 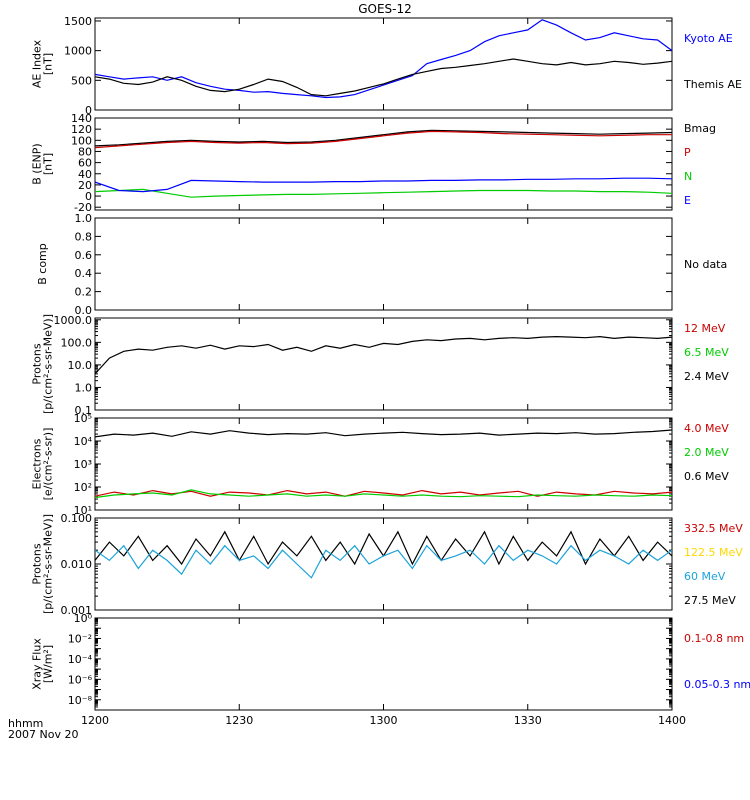 I want to click on y-tick-label: 10¹, so click(x=83, y=510).